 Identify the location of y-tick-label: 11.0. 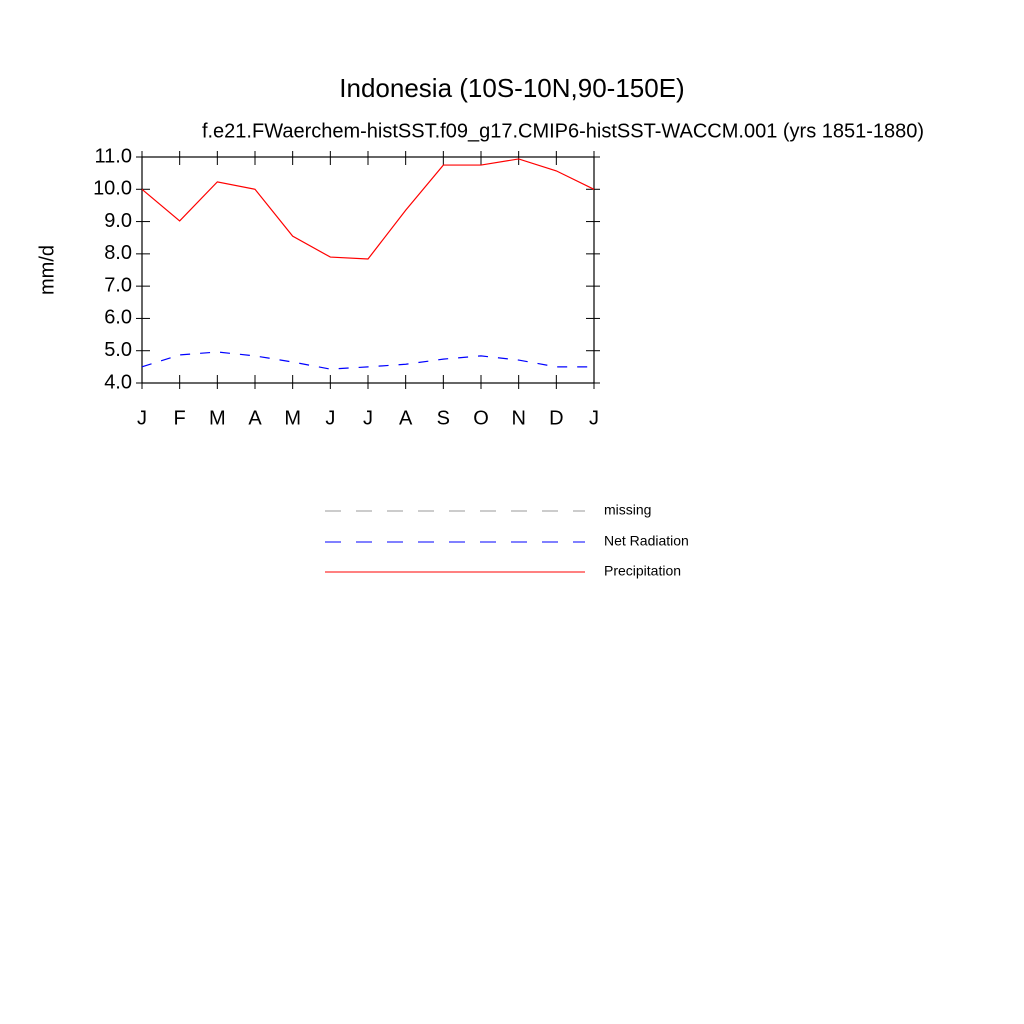
(113, 156).